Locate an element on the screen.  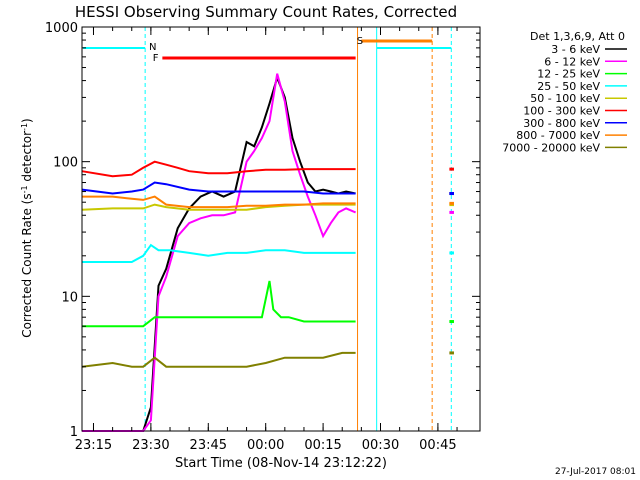
legend-label-1: 6 - 12 keV is located at coordinates (572, 61).